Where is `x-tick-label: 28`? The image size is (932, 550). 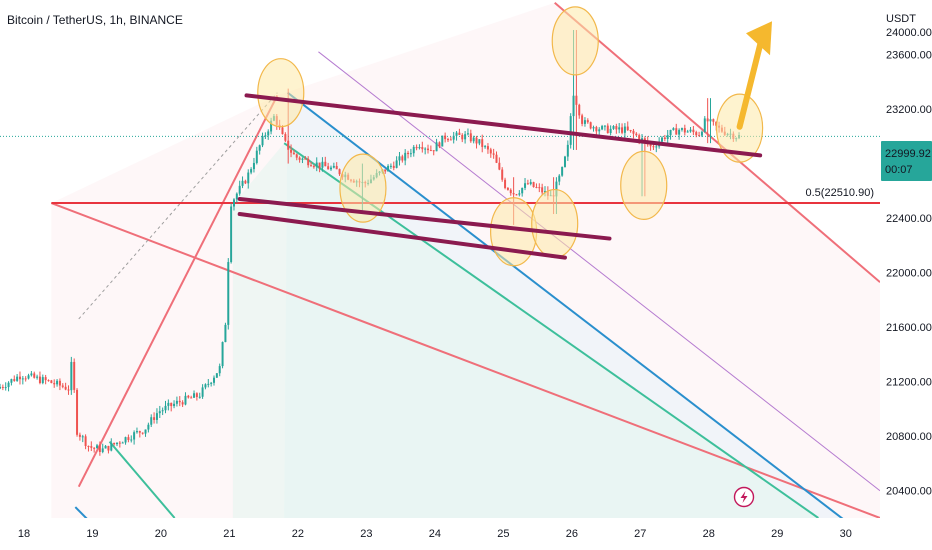 x-tick-label: 28 is located at coordinates (709, 534).